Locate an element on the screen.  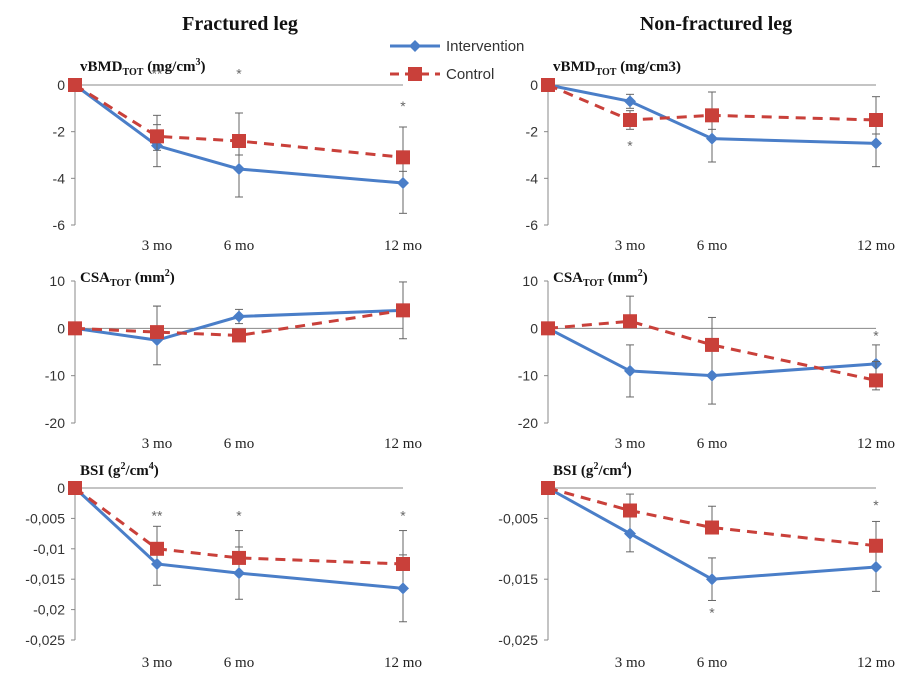
y-tick-label: -0,02 is located at coordinates (49, 610).